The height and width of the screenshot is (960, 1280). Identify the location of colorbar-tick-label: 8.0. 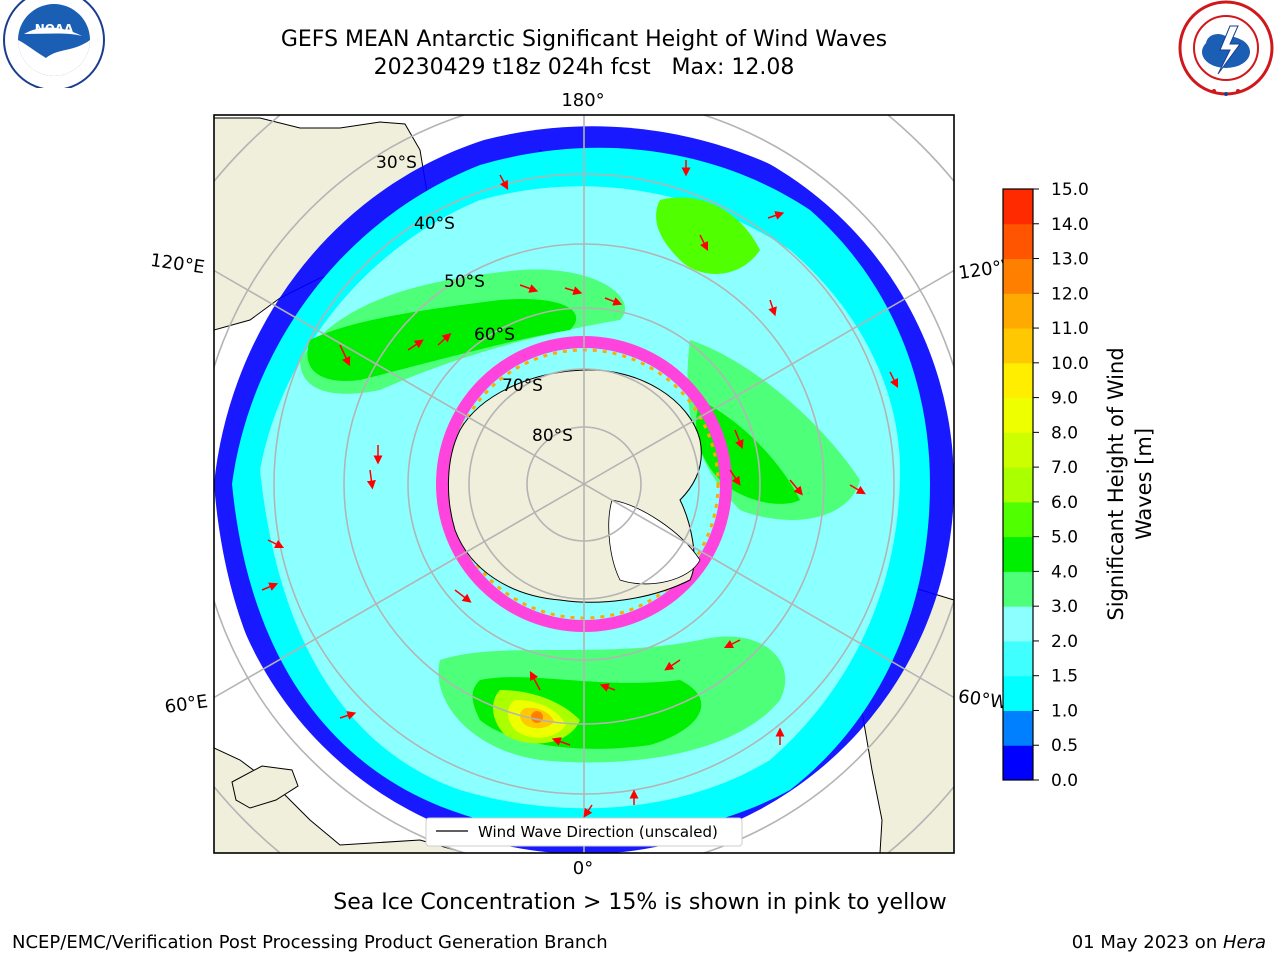
(1064, 433).